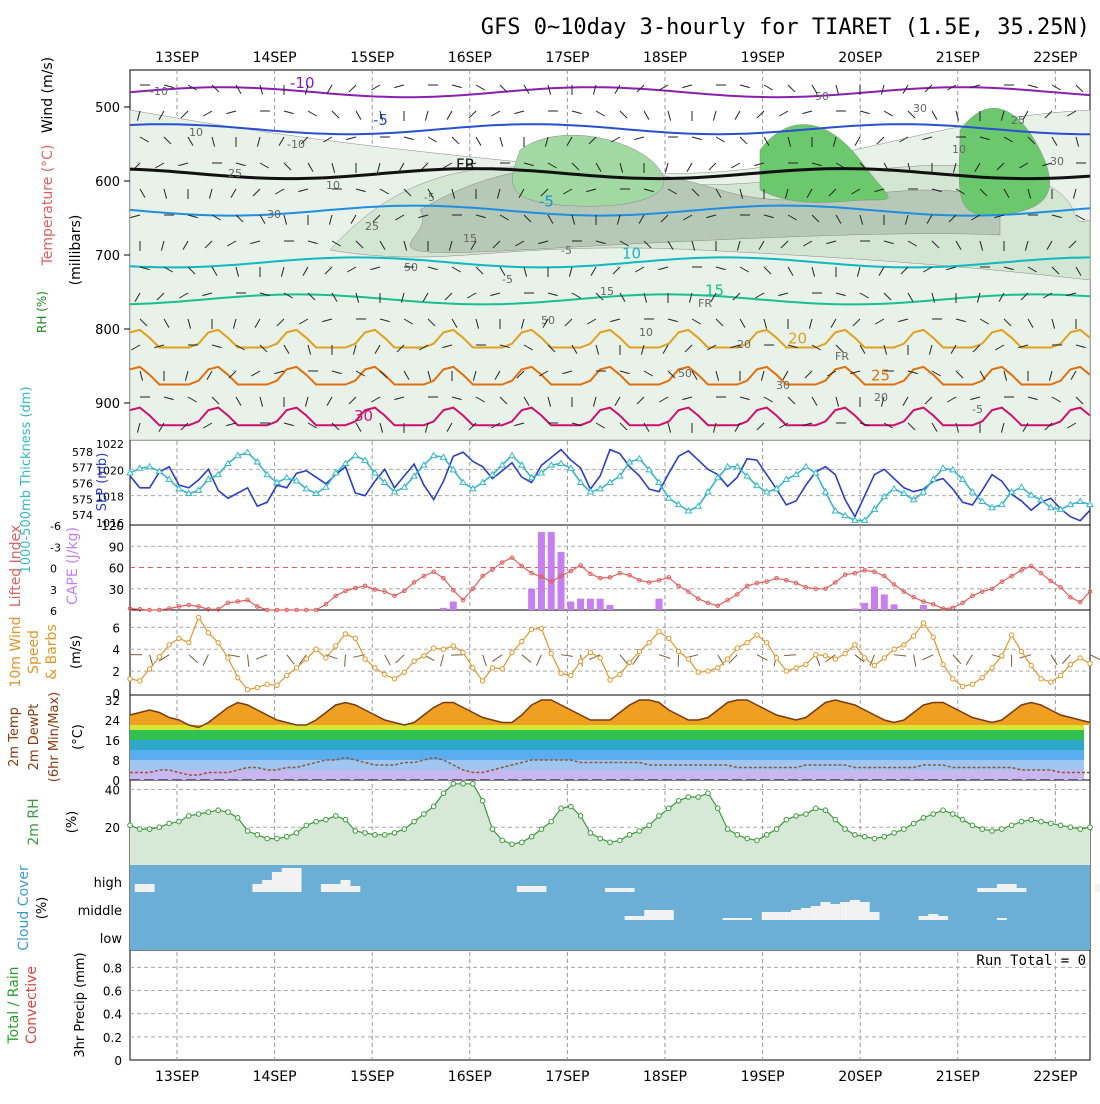 This screenshot has height=1104, width=1100. Describe the element at coordinates (24, 908) in the screenshot. I see `ylabel-cloud-cover: Cloud Cover` at that location.